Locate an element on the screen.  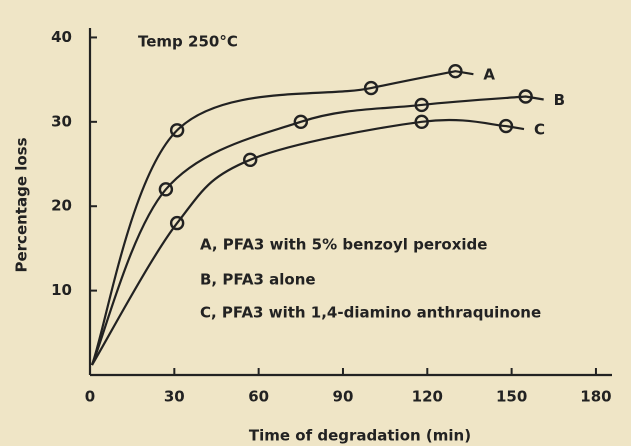
y-tick-label: 20 is located at coordinates (61, 206).